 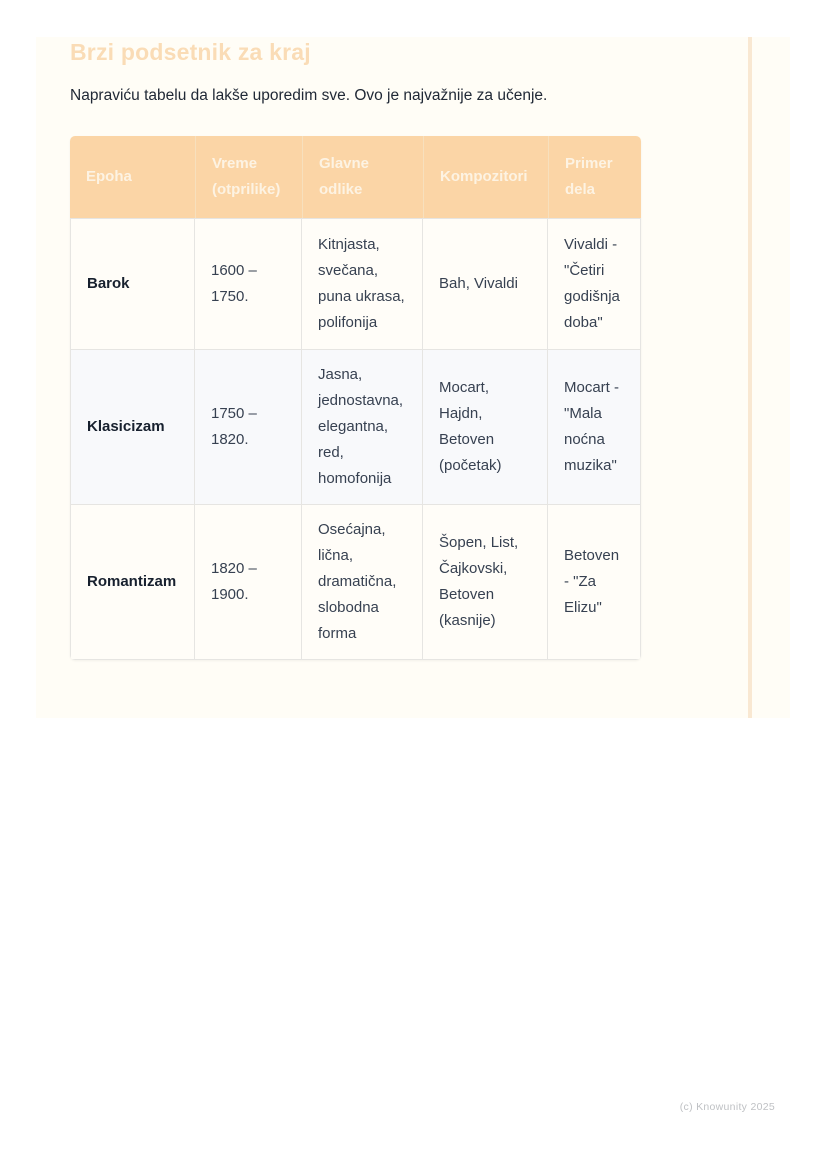 I want to click on margin-ruler-line, so click(x=750, y=377).